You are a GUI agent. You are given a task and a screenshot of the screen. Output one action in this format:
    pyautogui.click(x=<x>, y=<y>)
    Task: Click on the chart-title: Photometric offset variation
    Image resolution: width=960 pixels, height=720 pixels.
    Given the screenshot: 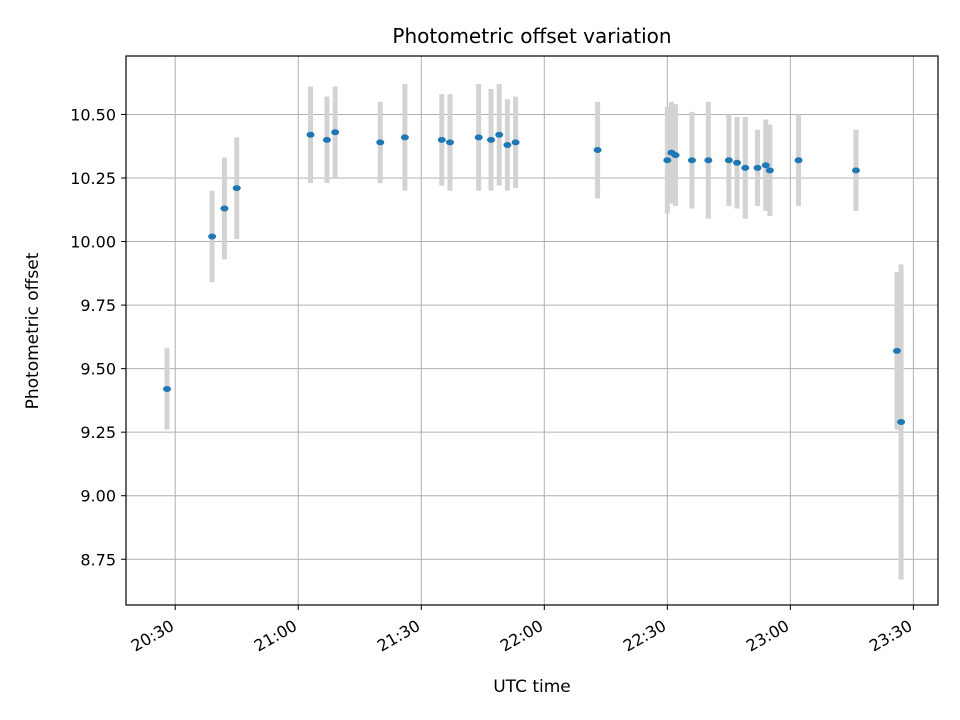 What is the action you would take?
    pyautogui.click(x=531, y=36)
    